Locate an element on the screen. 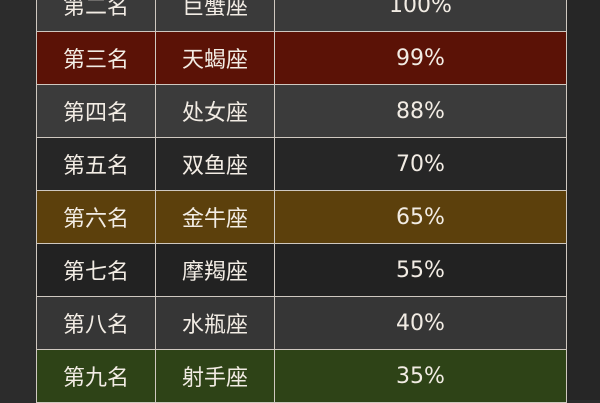 The image size is (600, 403). rank-cell: 第二名 is located at coordinates (96, 16).